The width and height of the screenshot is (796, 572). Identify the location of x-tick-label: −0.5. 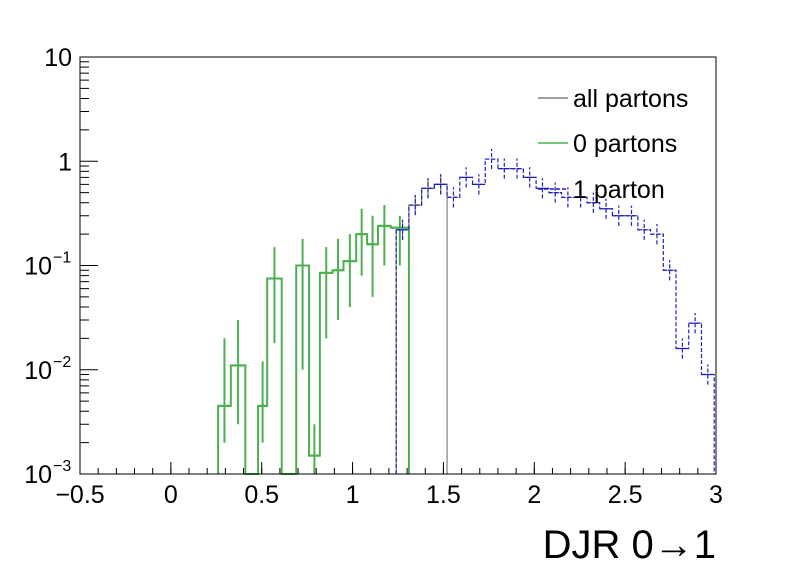
(79, 495).